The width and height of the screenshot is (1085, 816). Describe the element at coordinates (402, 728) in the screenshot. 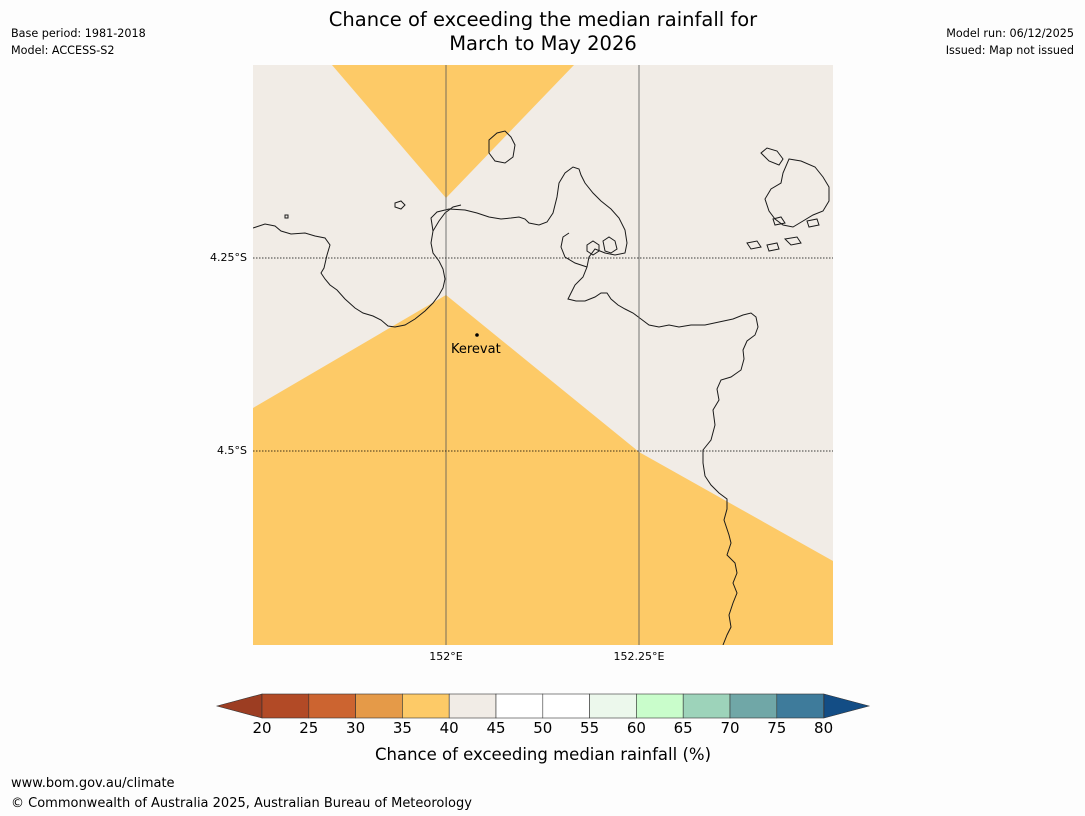

I see `colorbar-tick-label: 35` at that location.